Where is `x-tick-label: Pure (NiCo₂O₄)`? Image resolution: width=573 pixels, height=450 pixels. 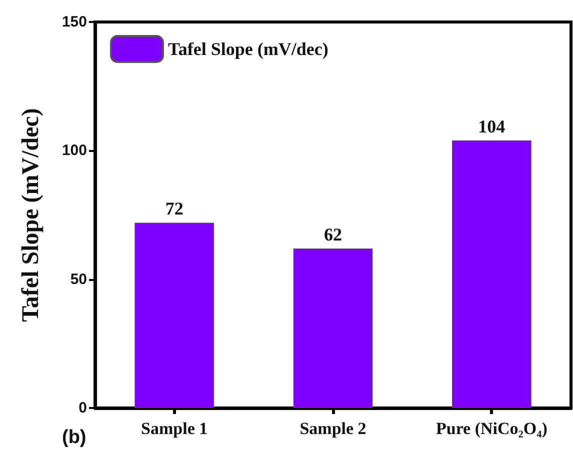 x-tick-label: Pure (NiCo₂O₄) is located at coordinates (492, 428).